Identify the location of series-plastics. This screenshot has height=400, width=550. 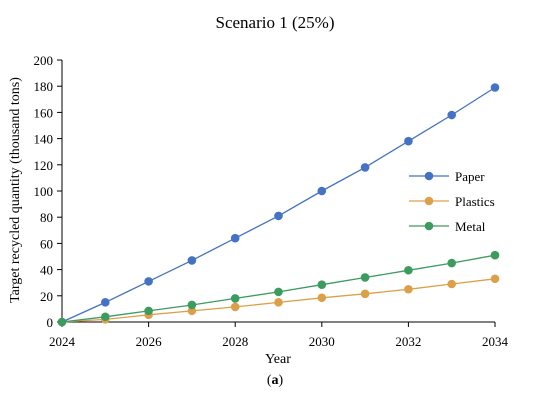
(278, 300).